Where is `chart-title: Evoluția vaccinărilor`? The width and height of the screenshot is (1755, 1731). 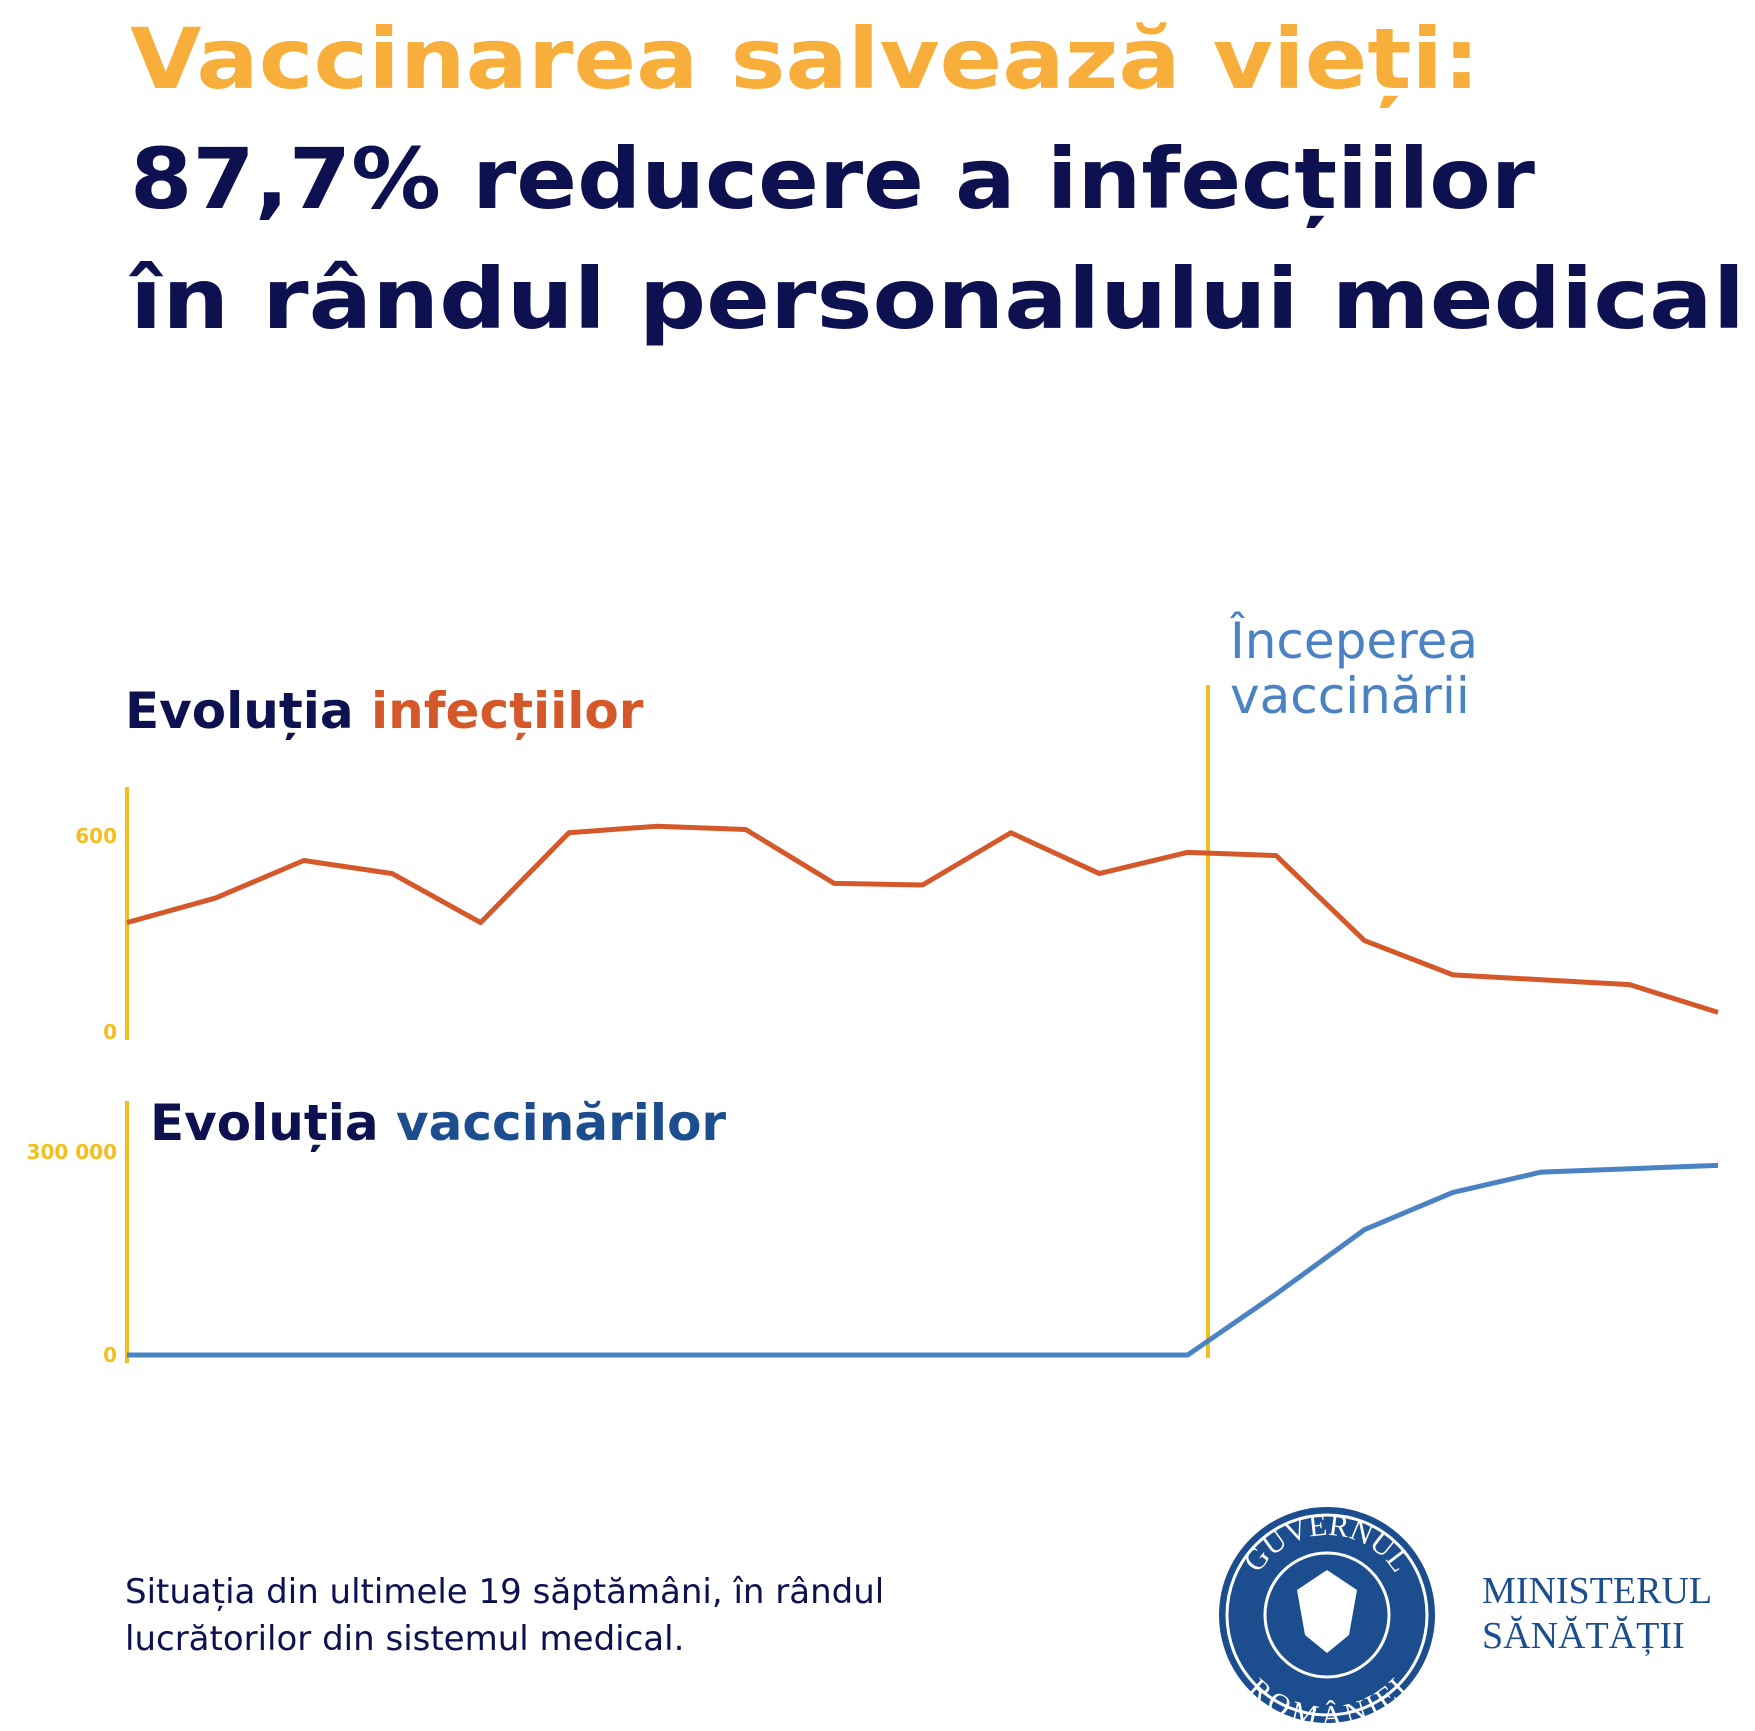
chart-title: Evoluția vaccinărilor is located at coordinates (438, 1123).